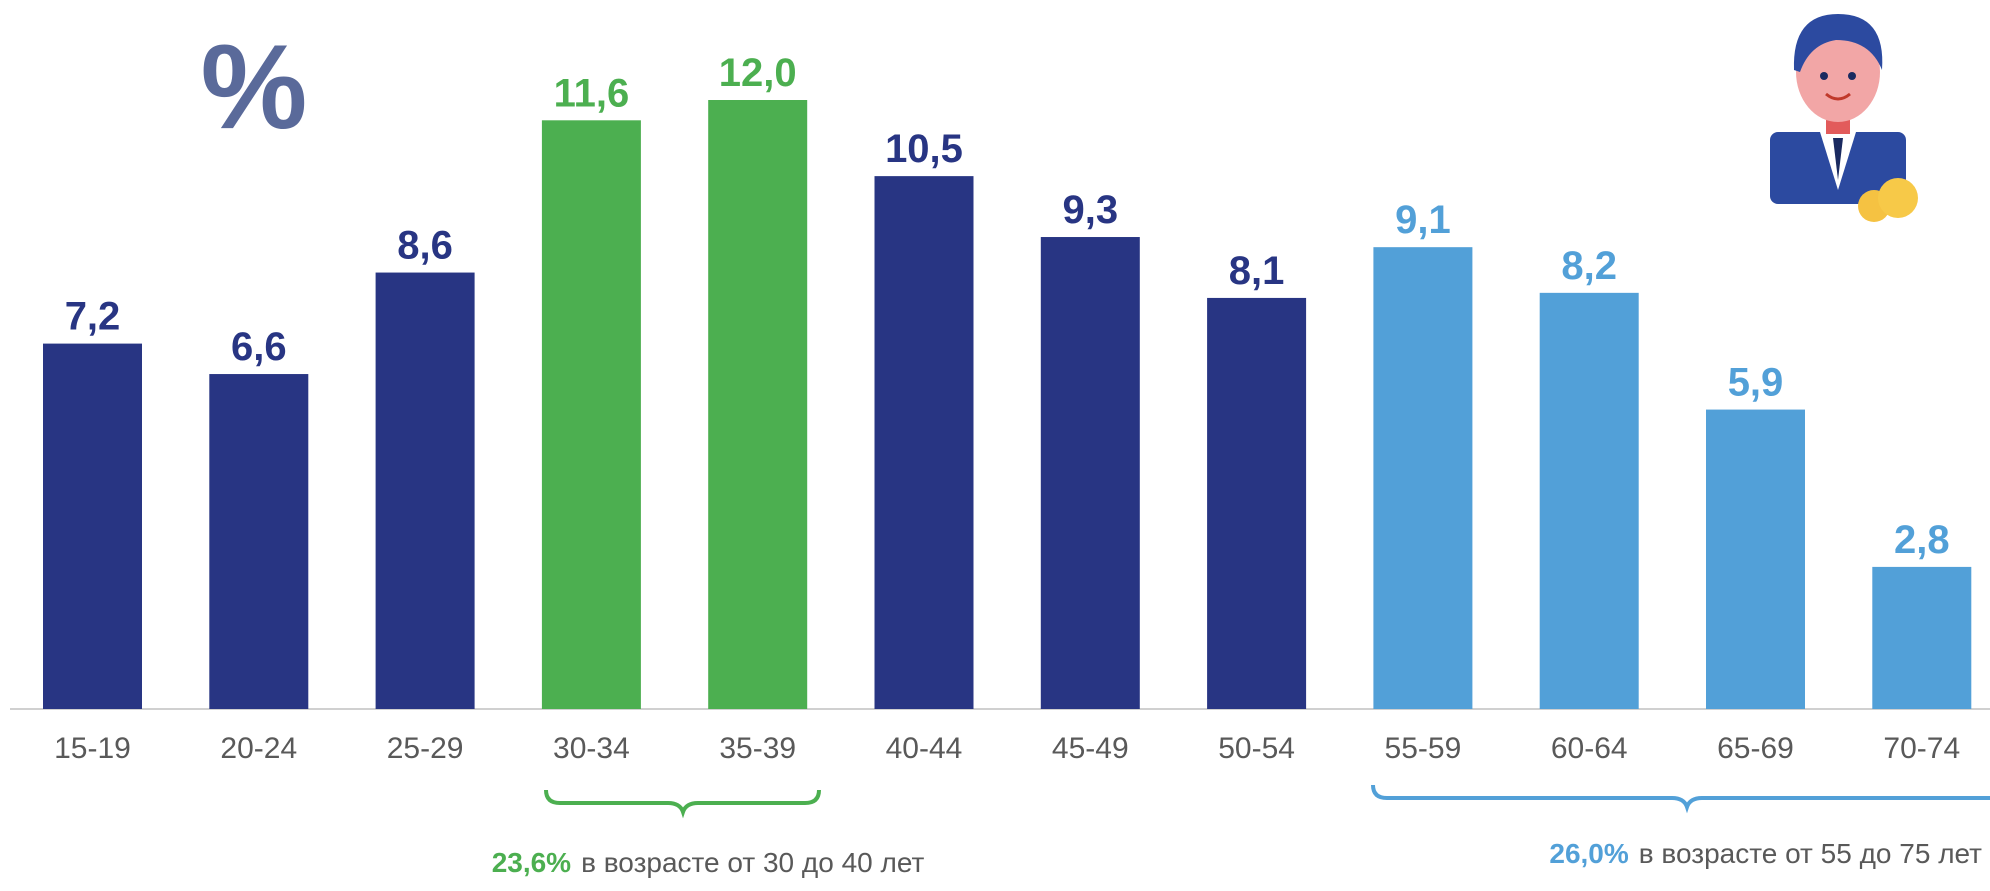 The image size is (1990, 891). Describe the element at coordinates (258, 748) in the screenshot. I see `x-tick-label: 20-24` at that location.